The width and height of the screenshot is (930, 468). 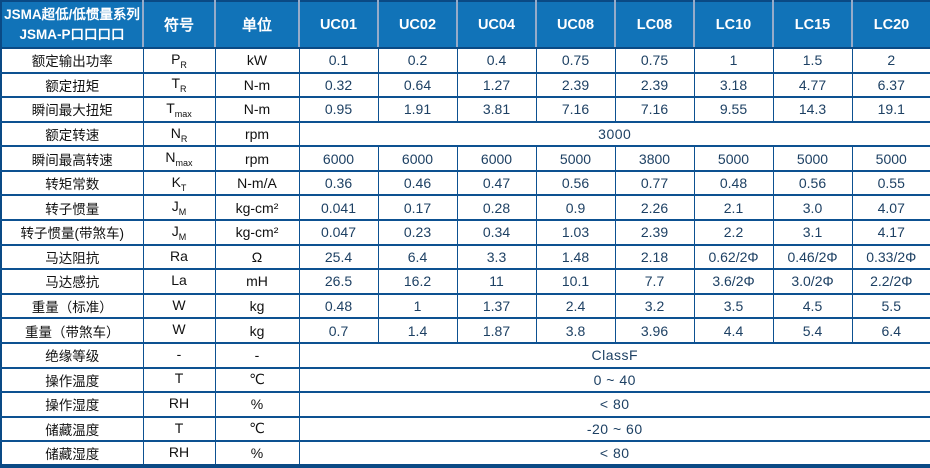 What do you see at coordinates (654, 306) in the screenshot?
I see `value-cell: 3.2` at bounding box center [654, 306].